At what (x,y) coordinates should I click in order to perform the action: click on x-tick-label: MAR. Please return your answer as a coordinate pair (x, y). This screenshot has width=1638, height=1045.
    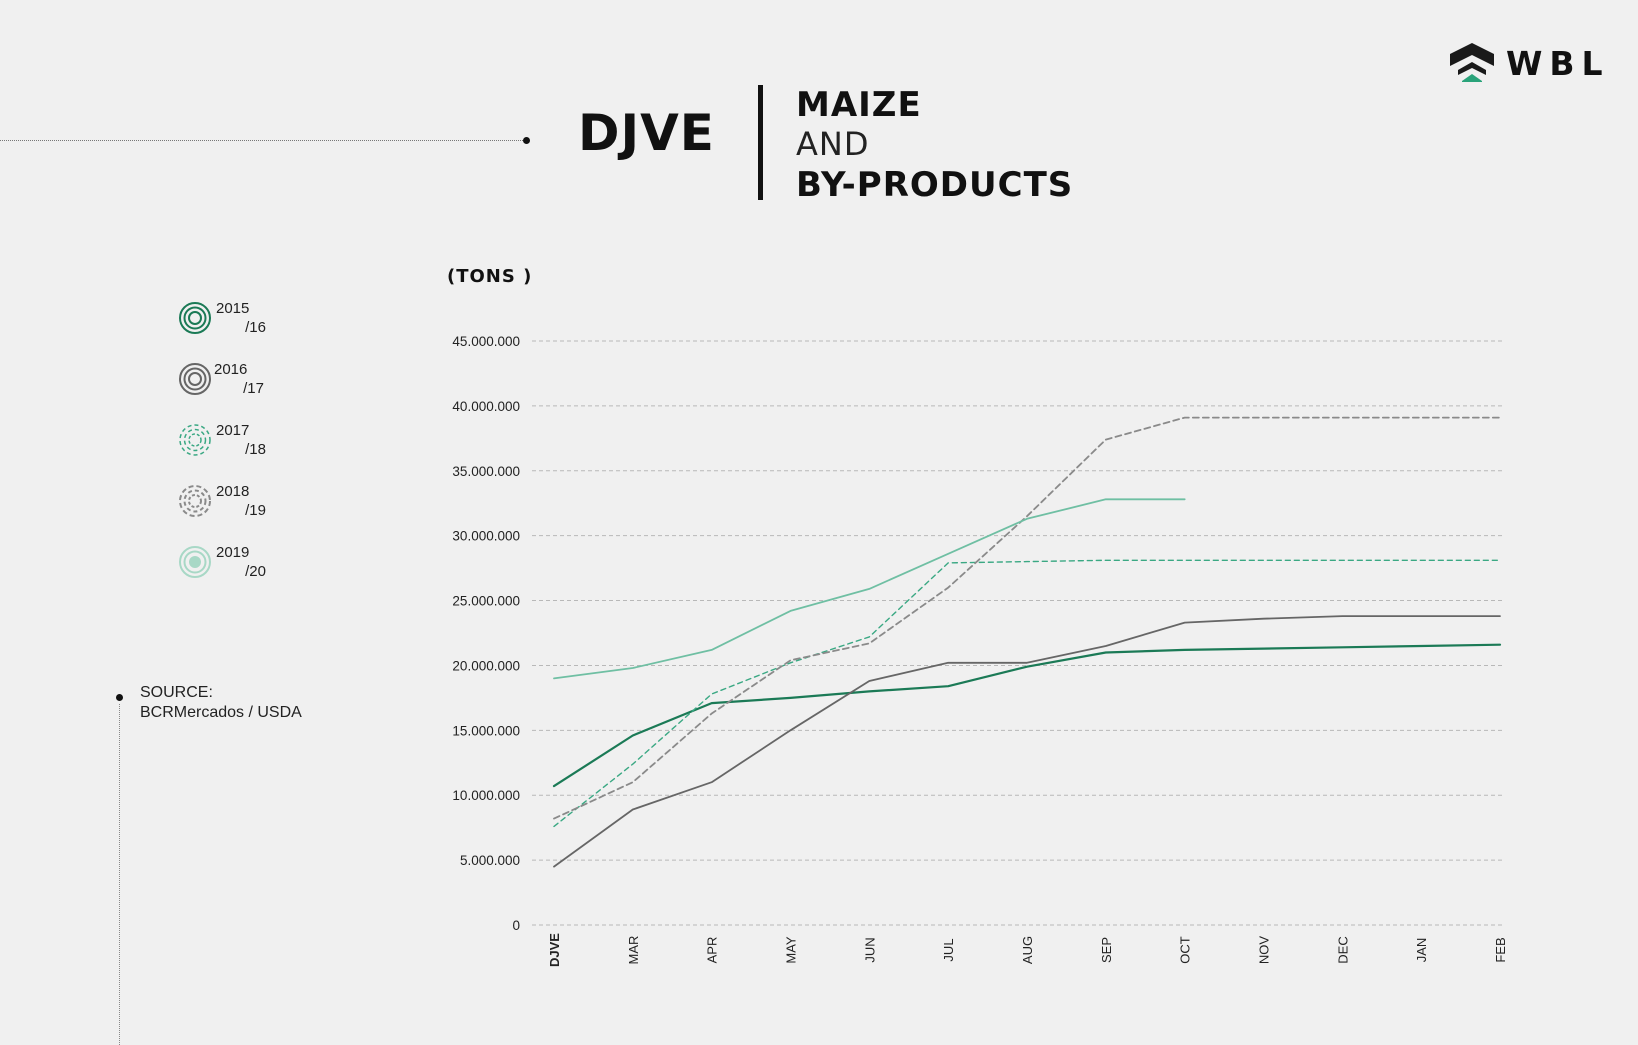
    Looking at the image, I should click on (633, 950).